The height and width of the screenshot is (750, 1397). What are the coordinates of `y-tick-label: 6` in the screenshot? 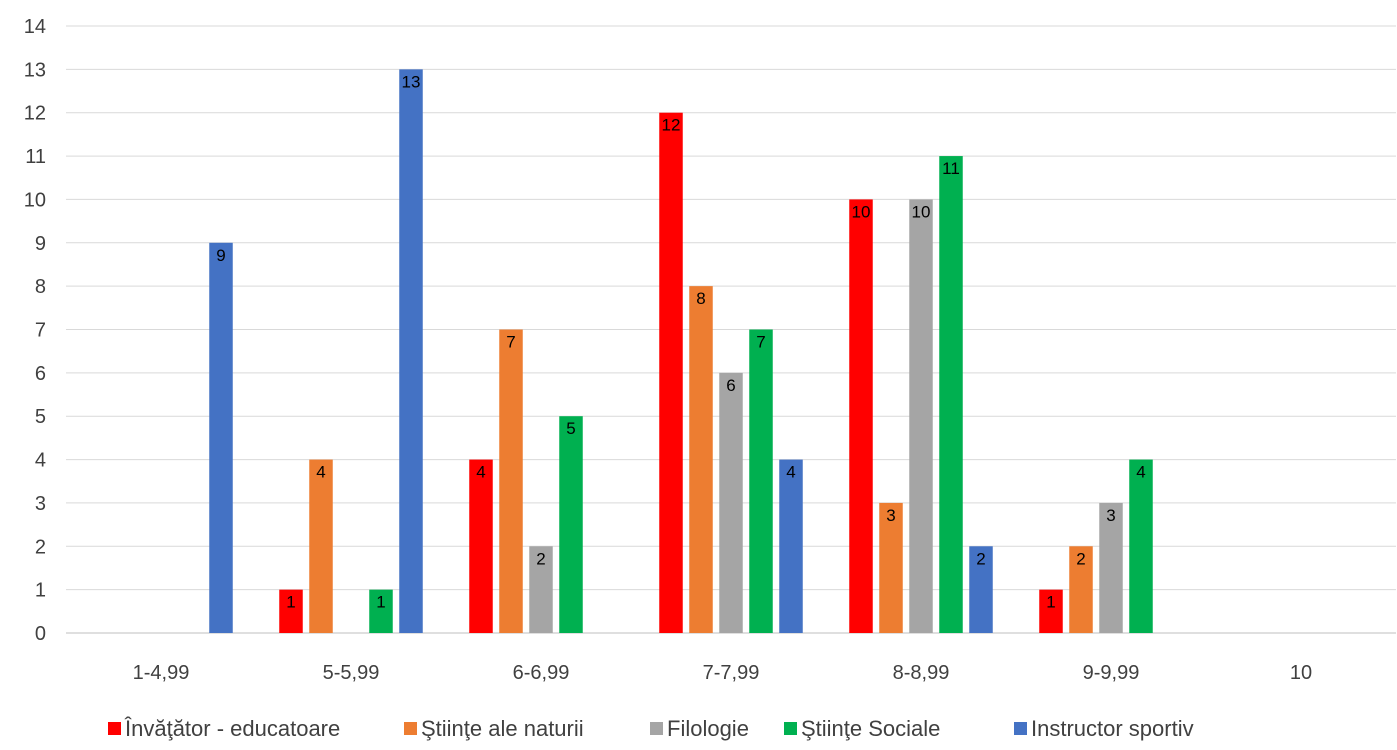 It's located at (40, 374).